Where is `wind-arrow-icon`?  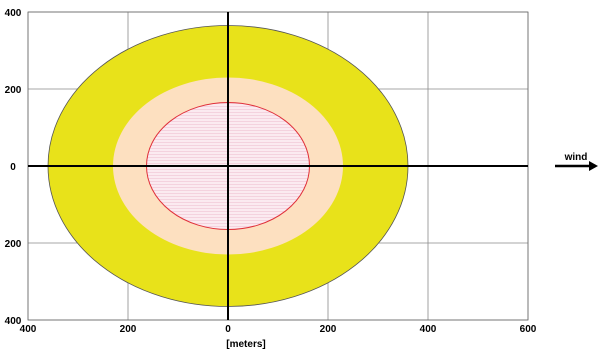 wind-arrow-icon is located at coordinates (576, 166).